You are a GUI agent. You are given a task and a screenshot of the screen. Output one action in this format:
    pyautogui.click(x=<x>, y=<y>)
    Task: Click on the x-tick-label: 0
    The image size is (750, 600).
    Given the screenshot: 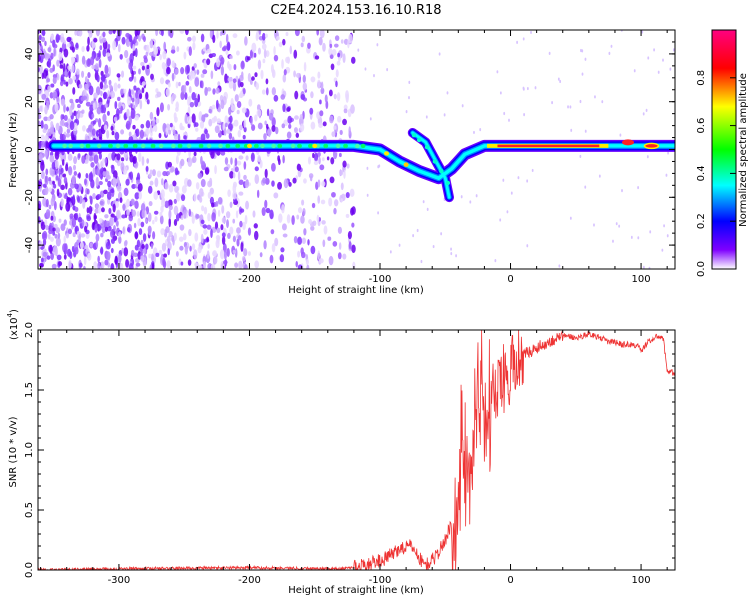 What is the action you would take?
    pyautogui.click(x=510, y=580)
    